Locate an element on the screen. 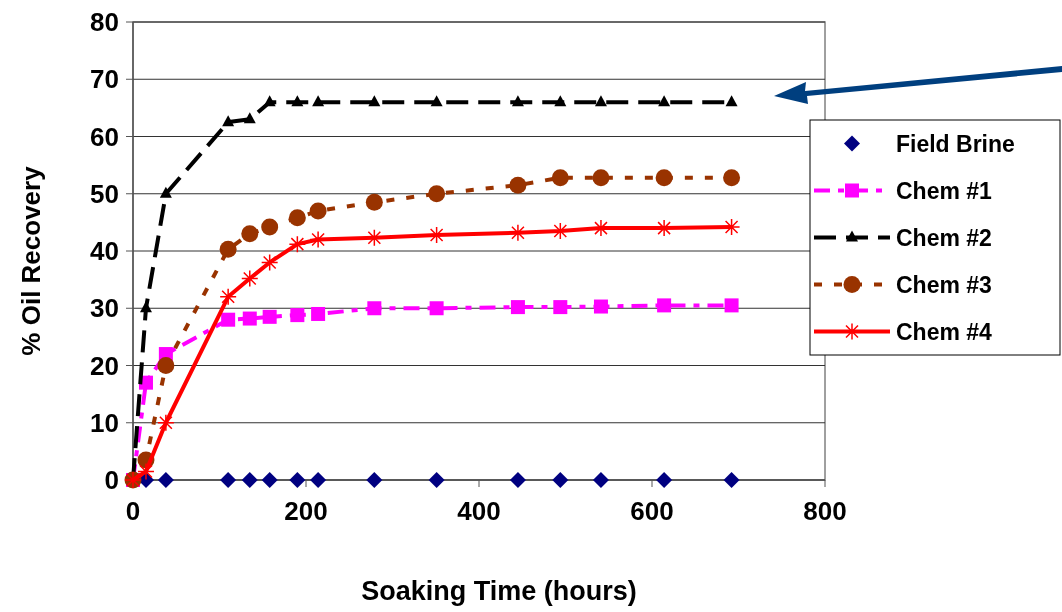 This screenshot has height=612, width=1062. y-tick-label: 10 is located at coordinates (104, 422).